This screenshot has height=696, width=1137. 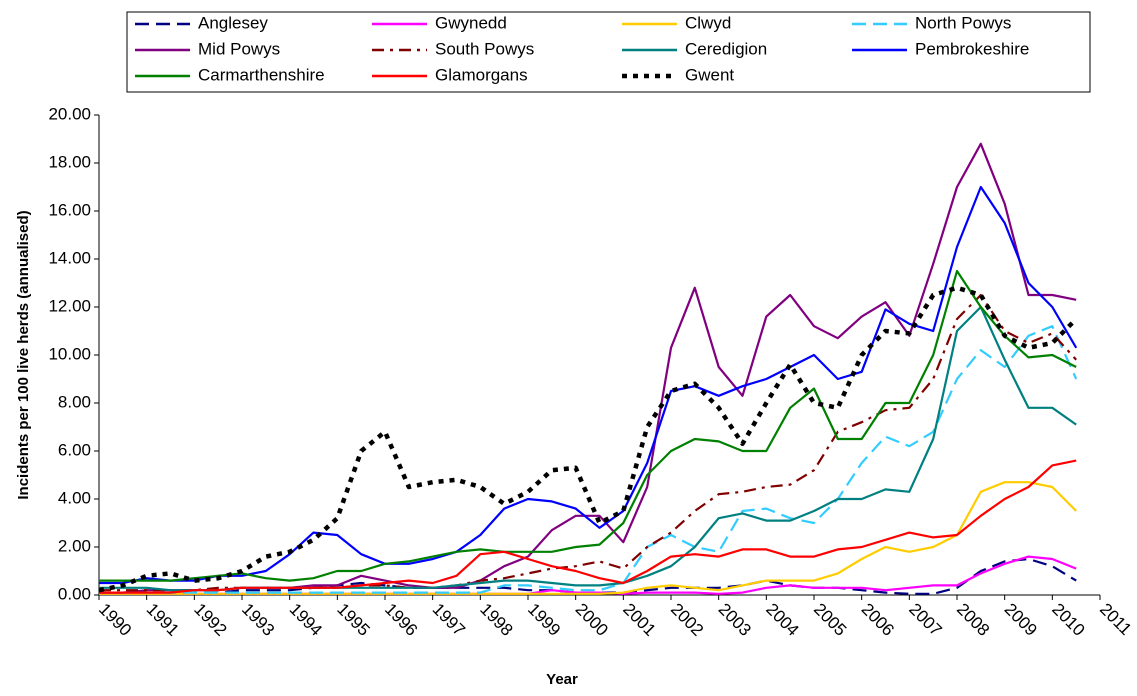 What do you see at coordinates (258, 620) in the screenshot?
I see `x-tick-label: 1993` at bounding box center [258, 620].